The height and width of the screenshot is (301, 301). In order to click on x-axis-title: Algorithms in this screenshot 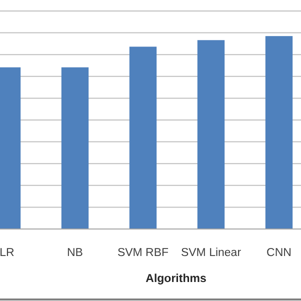, I will do `click(176, 279)`.